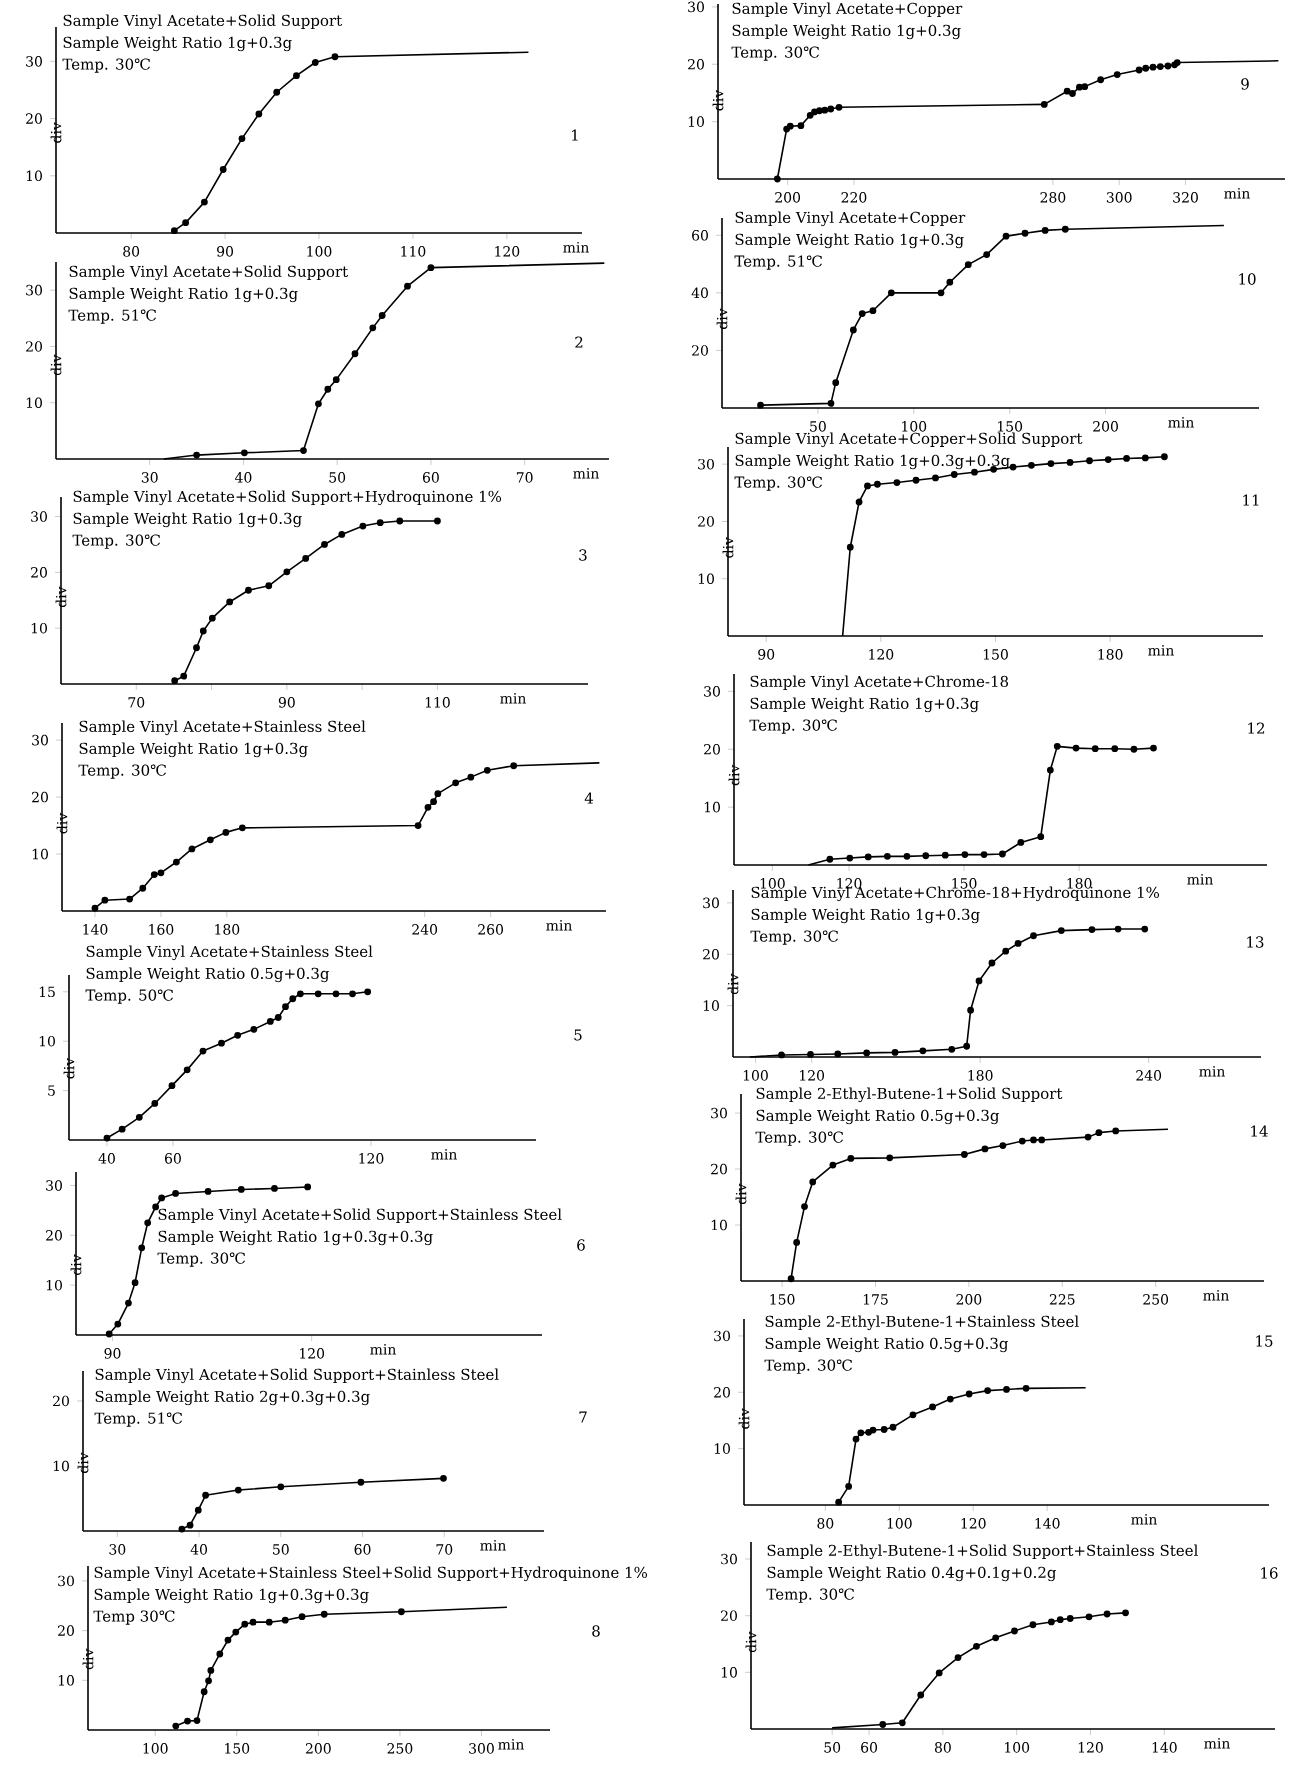 The height and width of the screenshot is (1774, 1306). I want to click on annotation: 3, so click(583, 555).